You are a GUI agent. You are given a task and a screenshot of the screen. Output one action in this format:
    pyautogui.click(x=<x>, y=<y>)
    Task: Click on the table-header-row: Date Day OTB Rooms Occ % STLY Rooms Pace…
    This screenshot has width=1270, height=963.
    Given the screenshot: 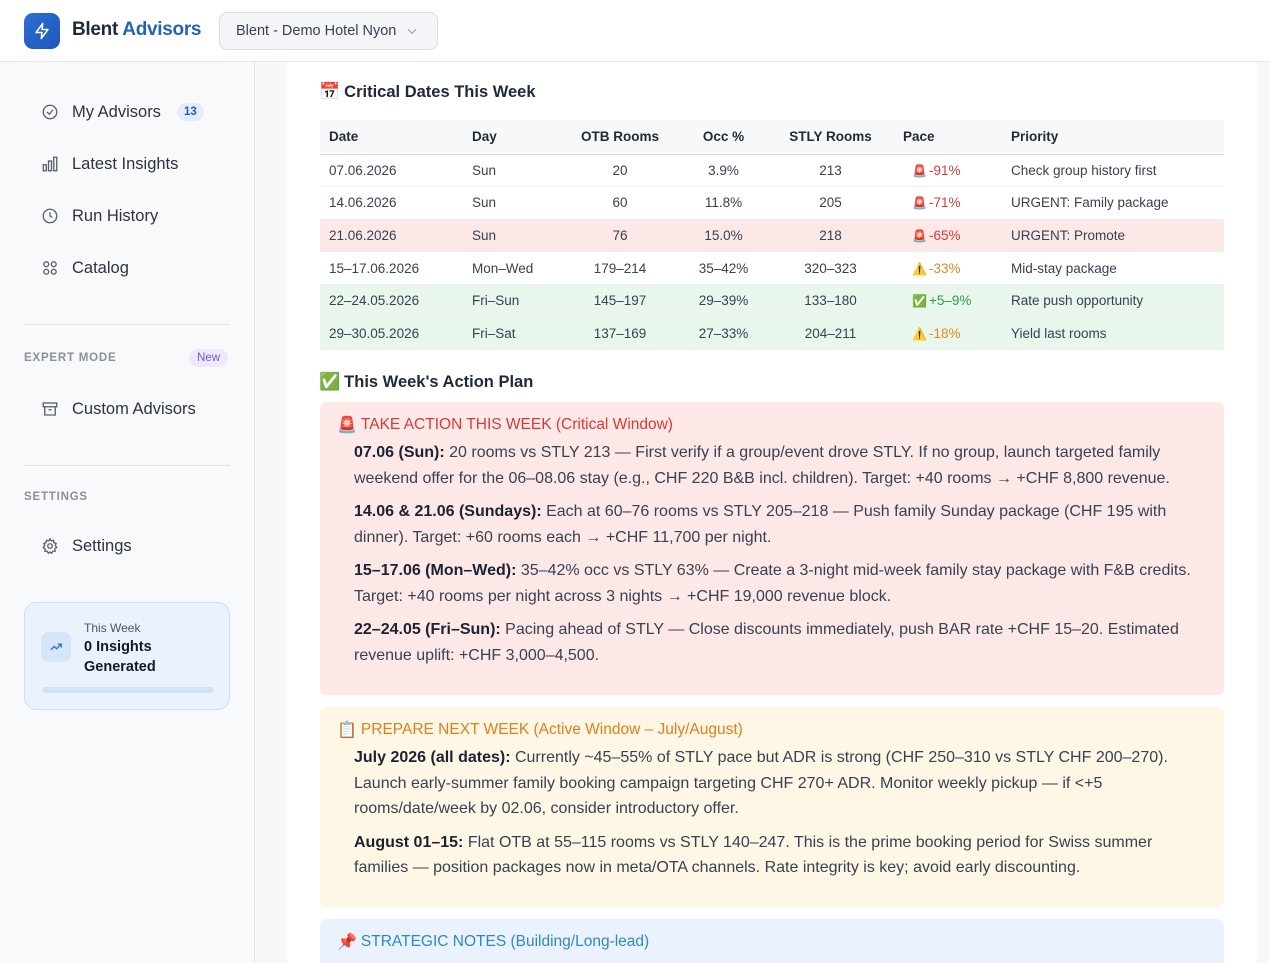 What is the action you would take?
    pyautogui.click(x=772, y=137)
    